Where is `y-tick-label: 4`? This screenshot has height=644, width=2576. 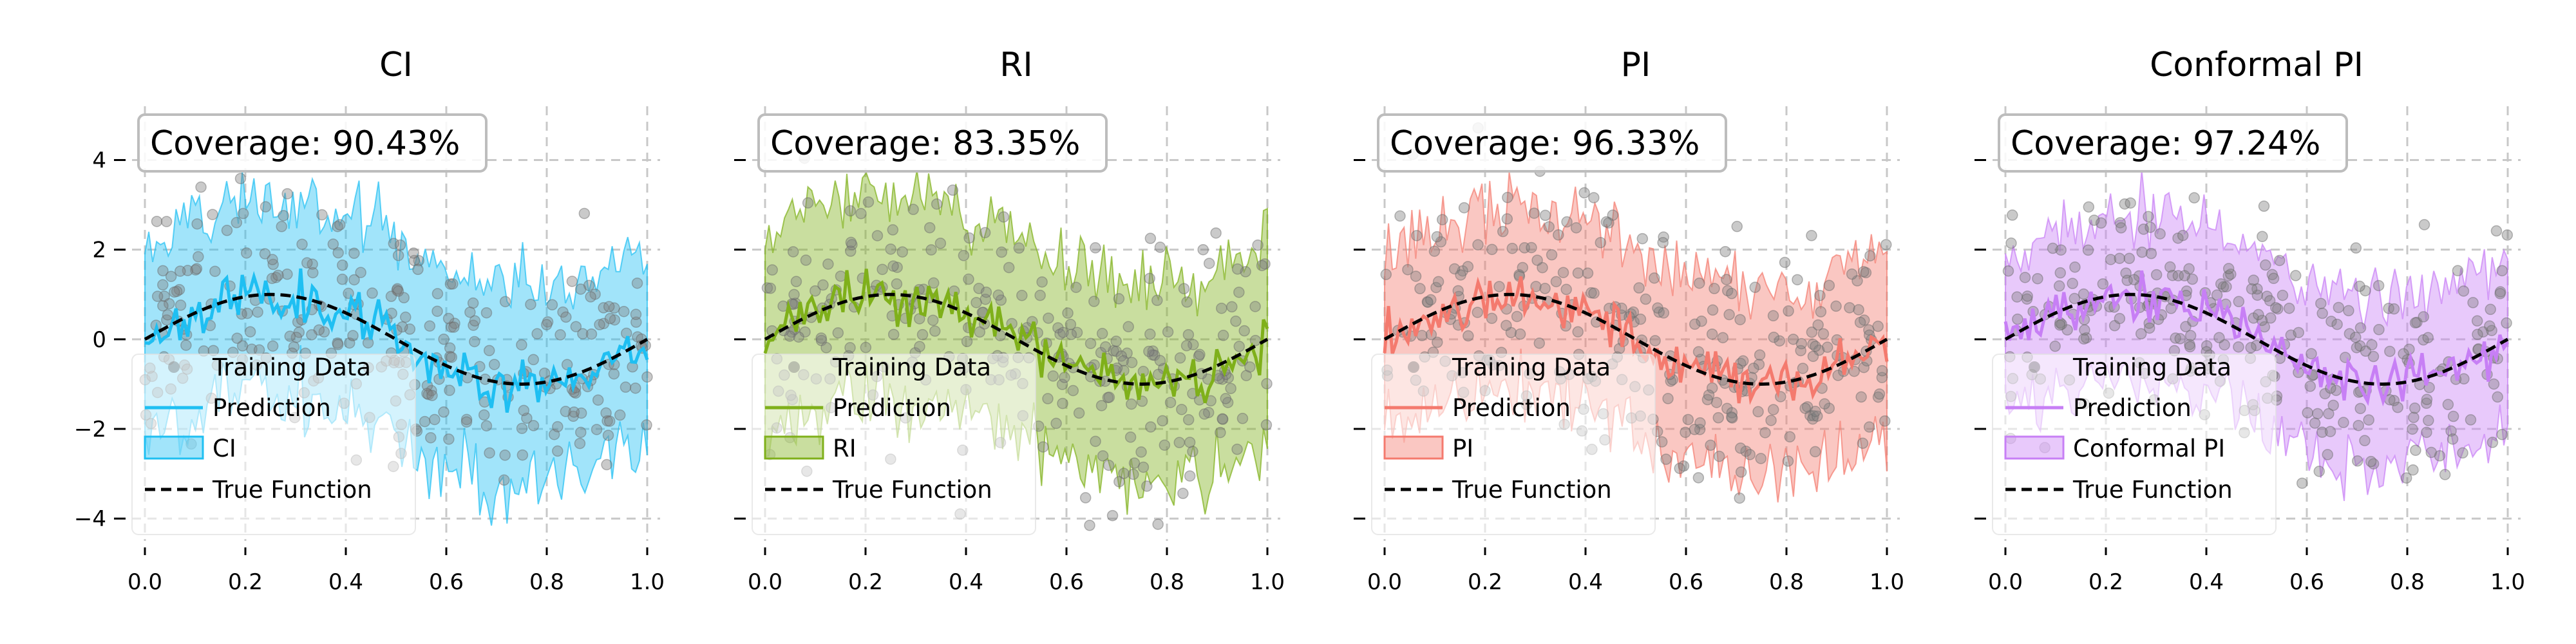
y-tick-label: 4 is located at coordinates (99, 161).